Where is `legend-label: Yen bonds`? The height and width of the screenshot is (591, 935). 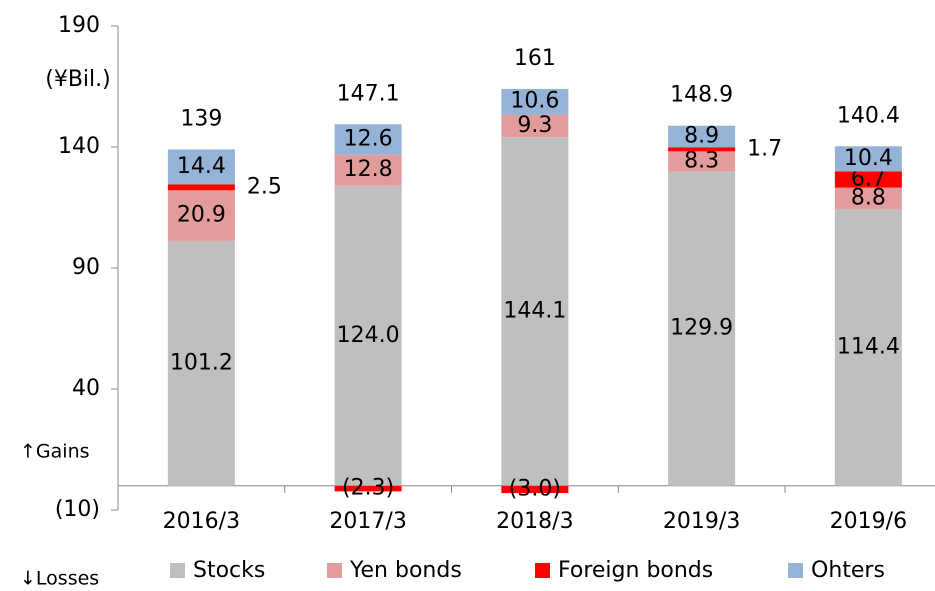 legend-label: Yen bonds is located at coordinates (405, 570).